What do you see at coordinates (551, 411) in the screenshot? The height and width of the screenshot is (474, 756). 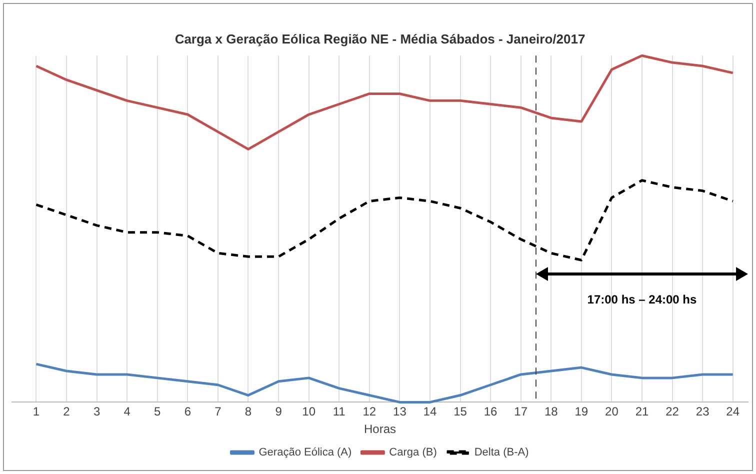 I see `x-tick-label: 18` at bounding box center [551, 411].